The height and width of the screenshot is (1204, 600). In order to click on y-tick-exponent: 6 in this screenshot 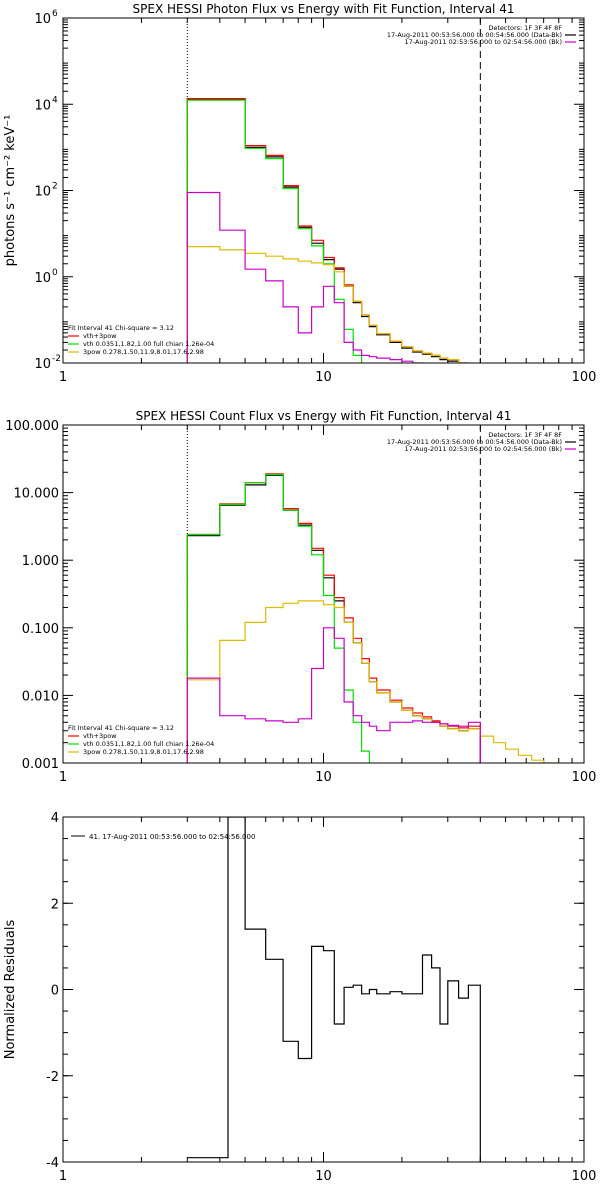, I will do `click(55, 14)`.